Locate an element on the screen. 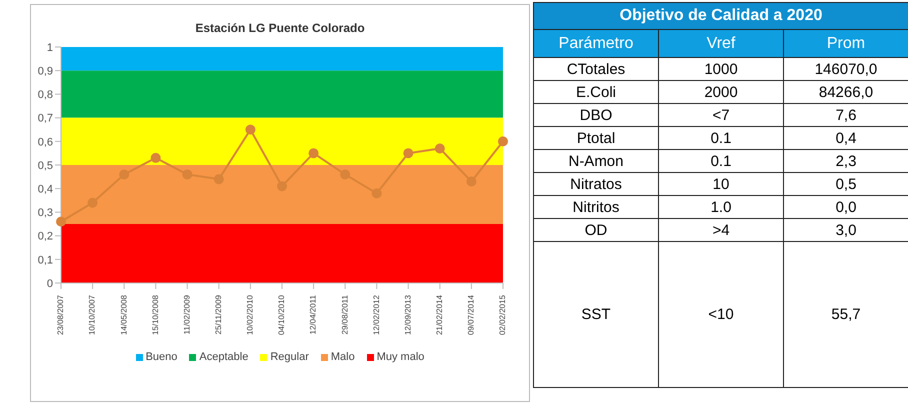 The width and height of the screenshot is (908, 404). x-tick-label: 12/04/2011 is located at coordinates (313, 314).